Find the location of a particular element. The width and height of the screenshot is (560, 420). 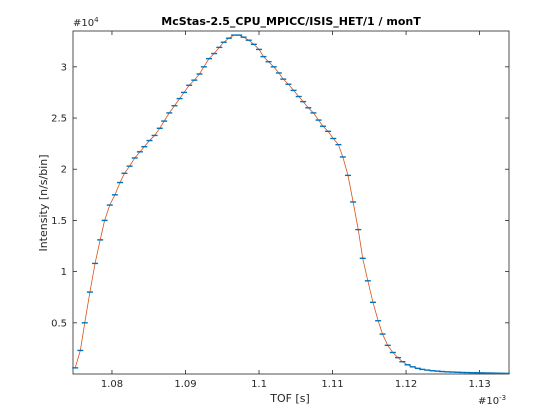

y-tick-label: 1.5 is located at coordinates (59, 221).